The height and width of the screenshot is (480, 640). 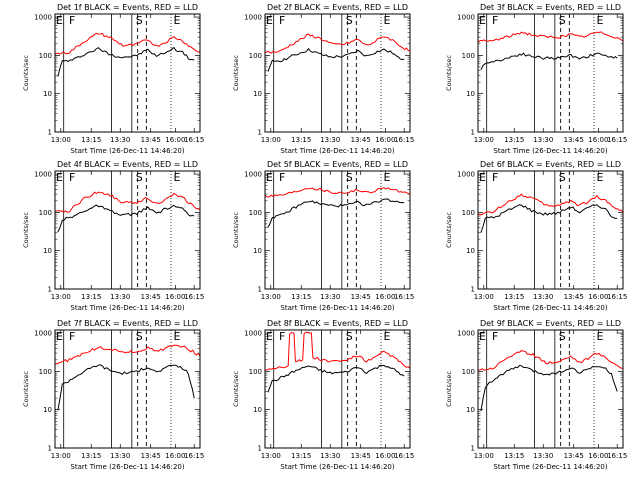 I want to click on panel-title: Det 2f BLACK = Events, RED = LLD, so click(x=337, y=7).